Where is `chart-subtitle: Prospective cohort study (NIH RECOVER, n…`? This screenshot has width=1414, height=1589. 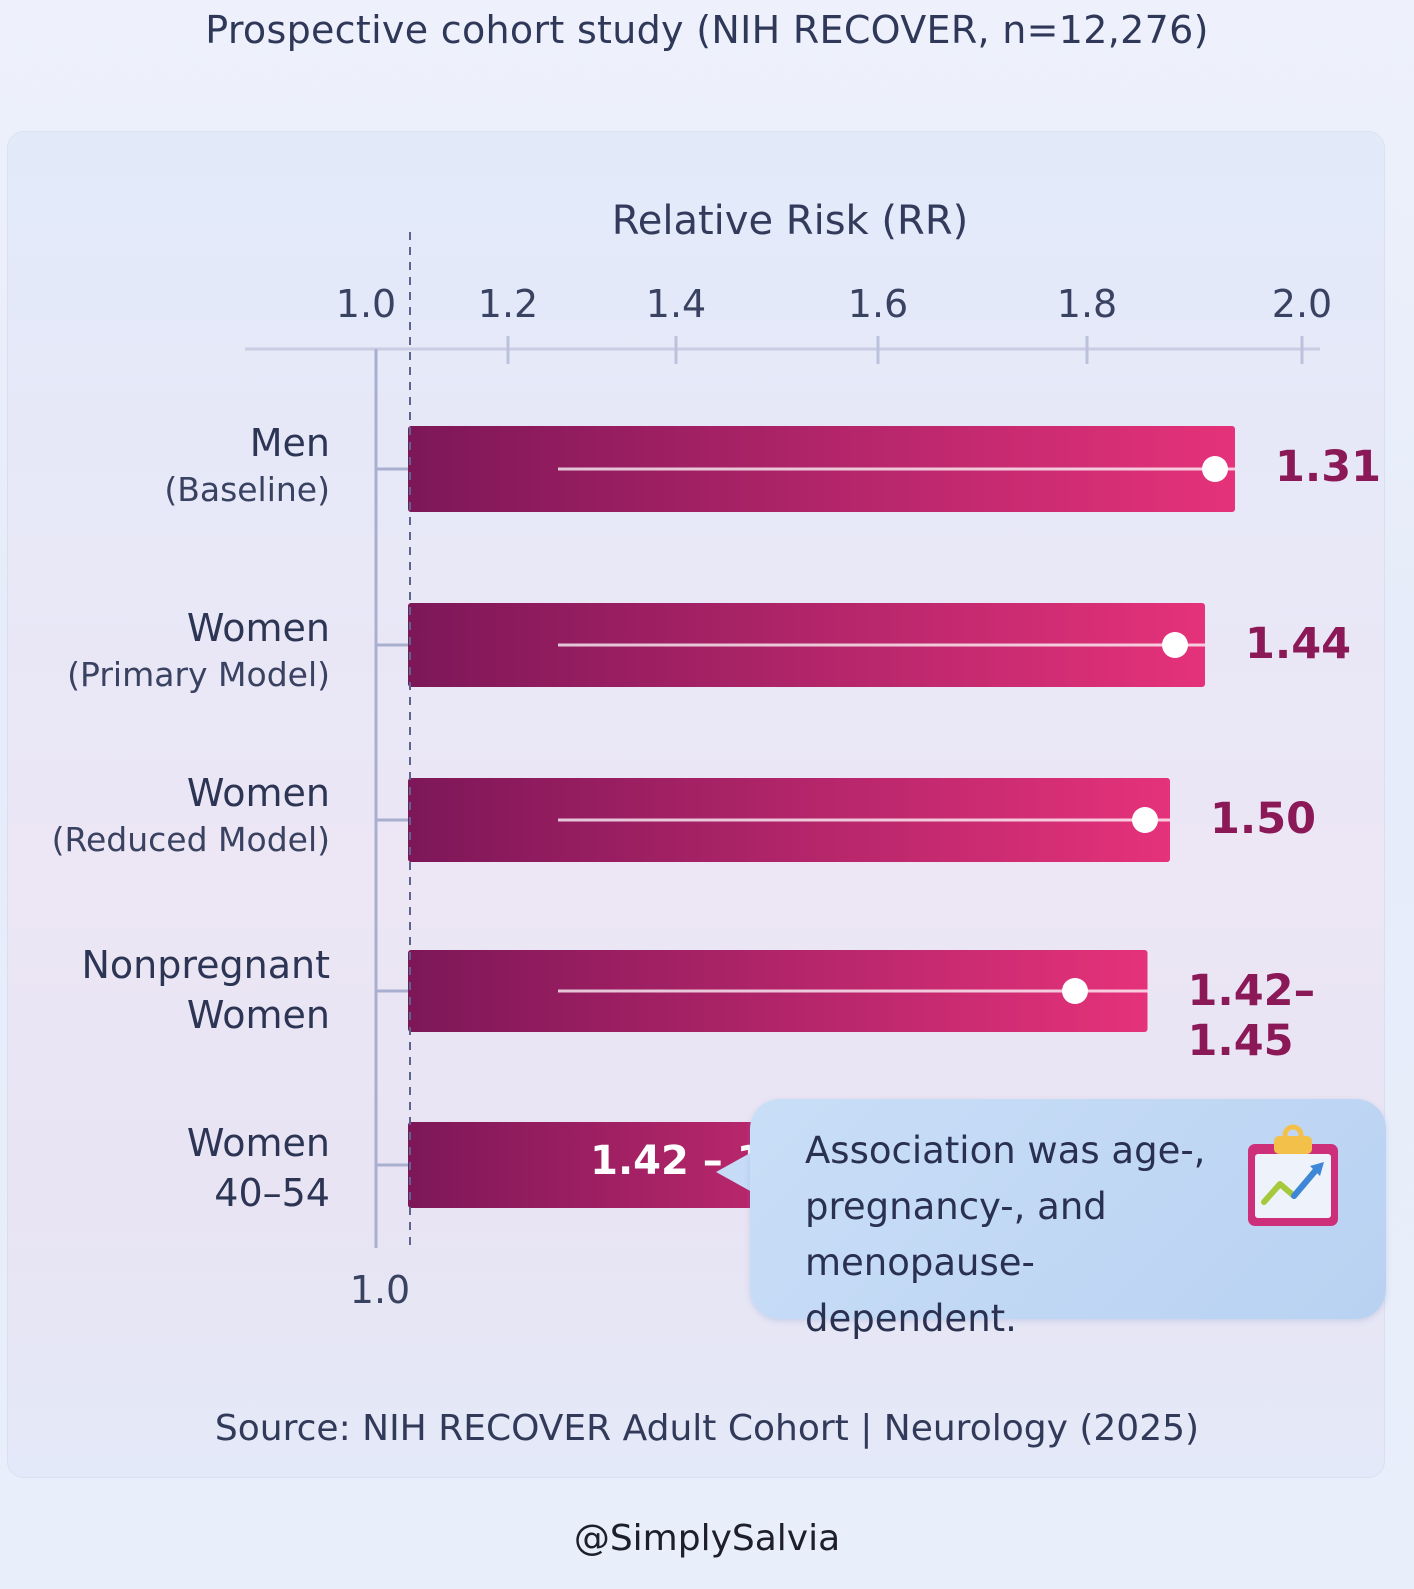 chart-subtitle: Prospective cohort study (NIH RECOVER, n… is located at coordinates (707, 30).